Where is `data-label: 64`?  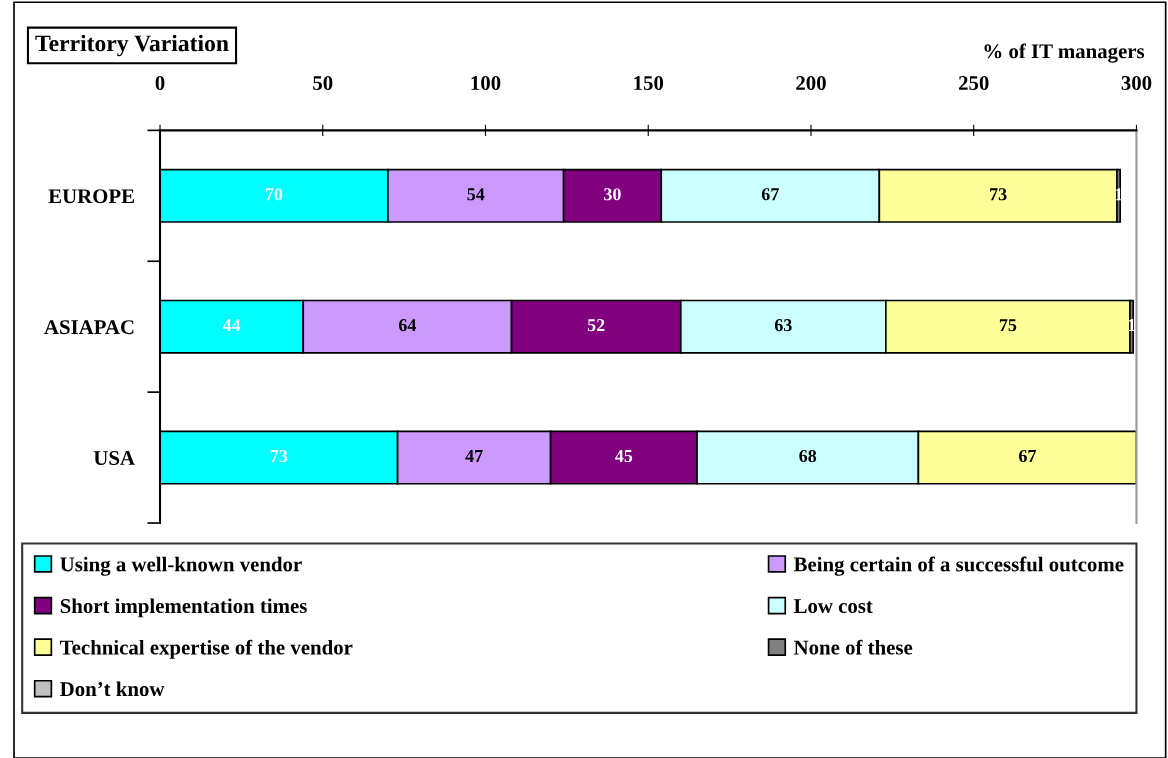
data-label: 64 is located at coordinates (407, 325).